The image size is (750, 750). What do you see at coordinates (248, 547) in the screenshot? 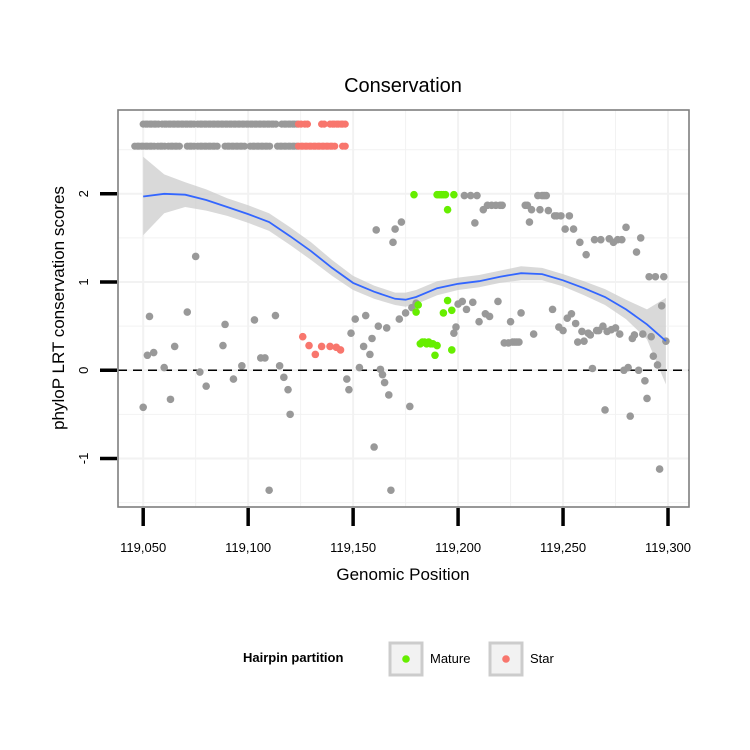
I see `x-tick-label: 119,100` at bounding box center [248, 547].